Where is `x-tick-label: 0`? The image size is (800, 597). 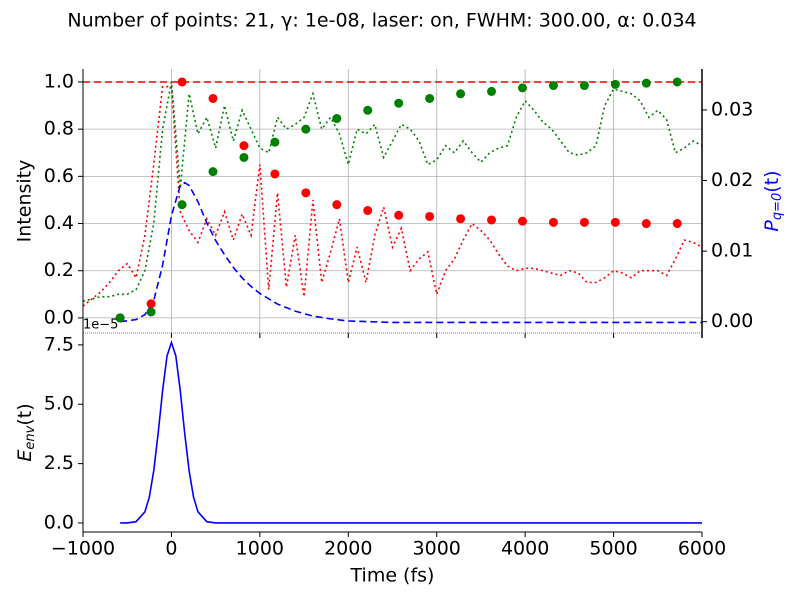
x-tick-label: 0 is located at coordinates (171, 549).